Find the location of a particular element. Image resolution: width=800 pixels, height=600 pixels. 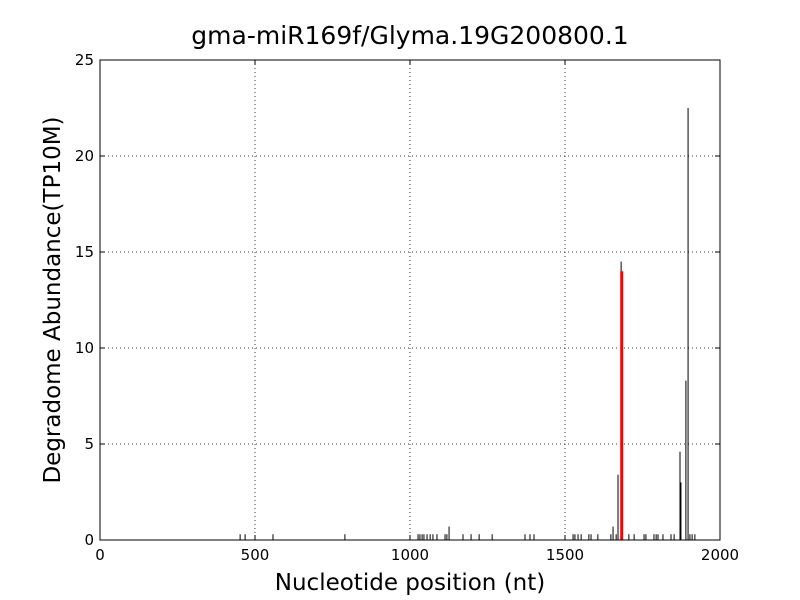

x-tick-label: 500 is located at coordinates (255, 555).